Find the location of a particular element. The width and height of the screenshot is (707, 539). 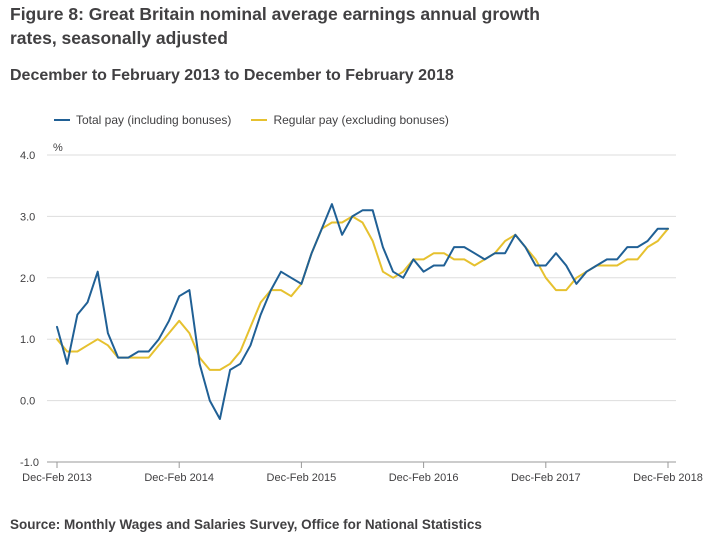

legend-item-regular-pay: Regular pay (excluding bonuses) is located at coordinates (350, 120).